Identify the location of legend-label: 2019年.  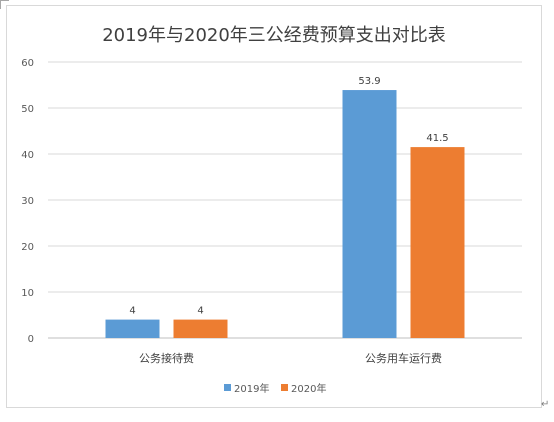
(251, 388).